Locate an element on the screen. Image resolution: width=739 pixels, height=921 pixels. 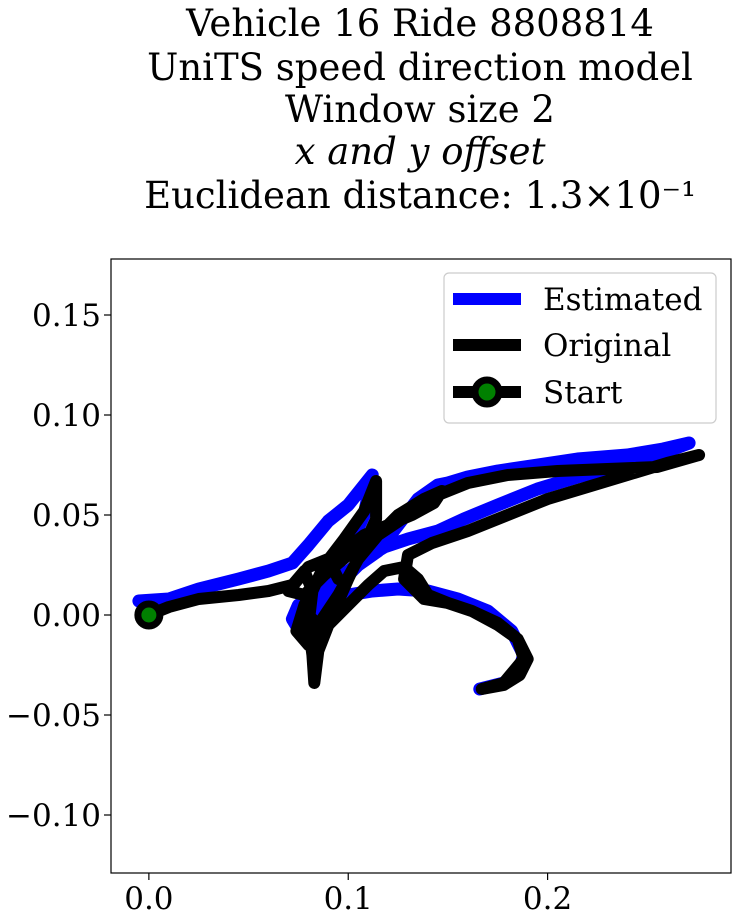
y-tick-label: 0.10 is located at coordinates (66, 416).